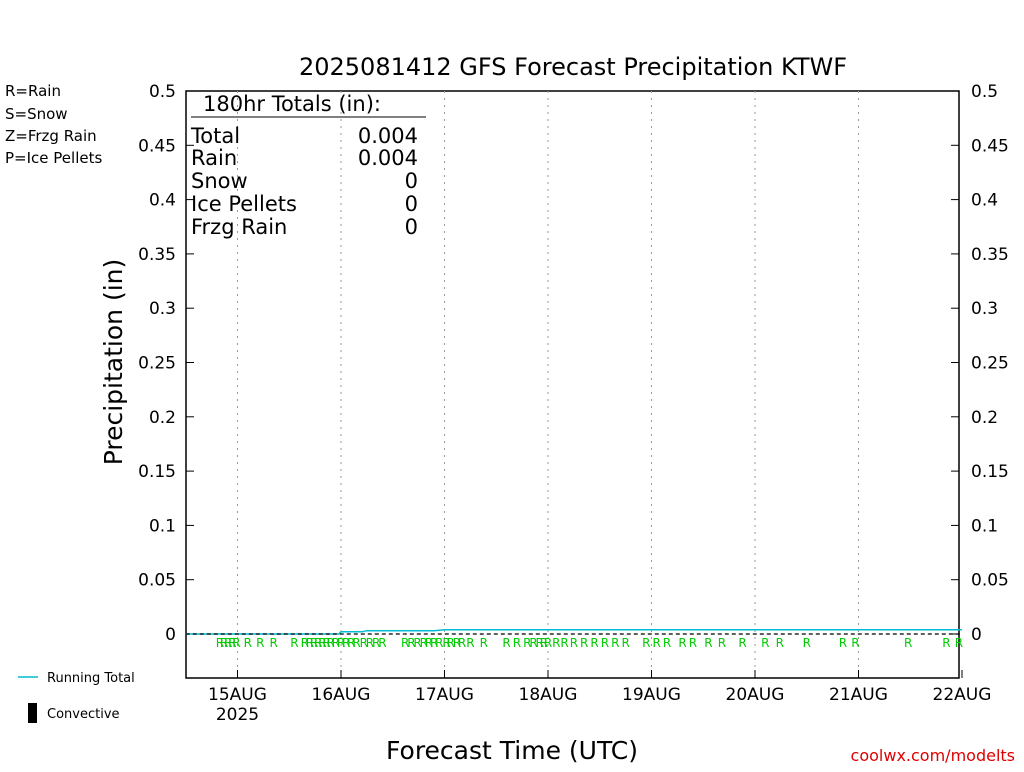  Describe the element at coordinates (166, 363) in the screenshot. I see `y-ticks-left: 0 0.05 0.1 0.15 0.2 0.25 0.3 0.35 0.4 0.45 0.5` at that location.